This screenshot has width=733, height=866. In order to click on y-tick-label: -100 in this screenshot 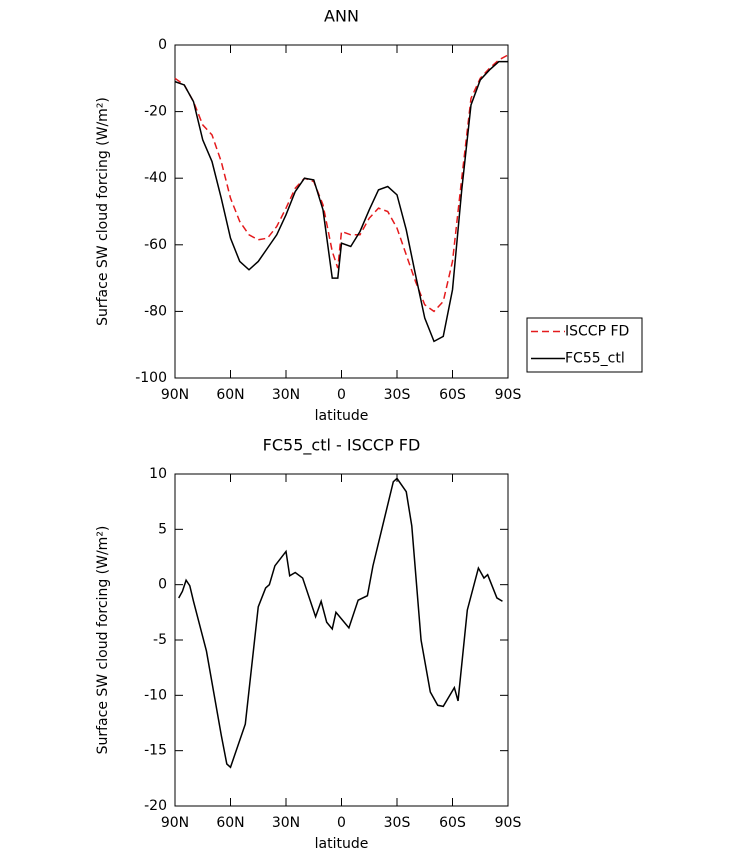, I will do `click(151, 378)`.